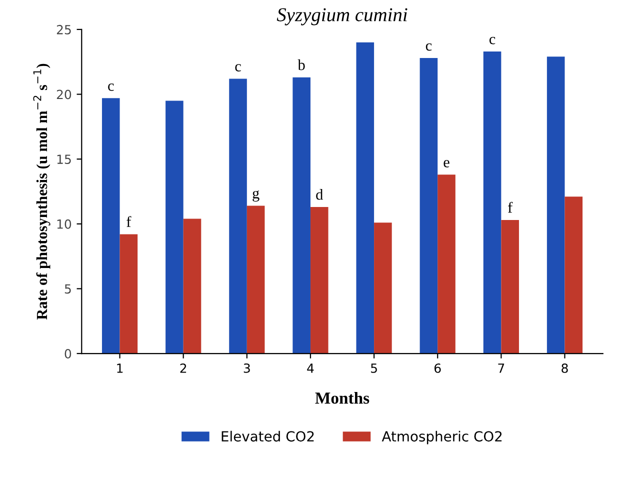  What do you see at coordinates (247, 368) in the screenshot?
I see `x-tick-label: 3` at bounding box center [247, 368].